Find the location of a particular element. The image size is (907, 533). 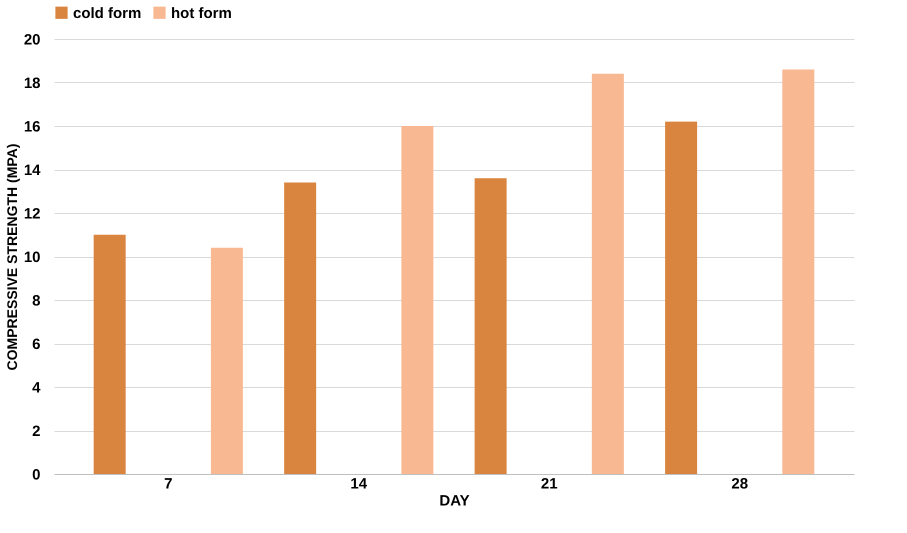

x-tick-label: 21 is located at coordinates (549, 484).